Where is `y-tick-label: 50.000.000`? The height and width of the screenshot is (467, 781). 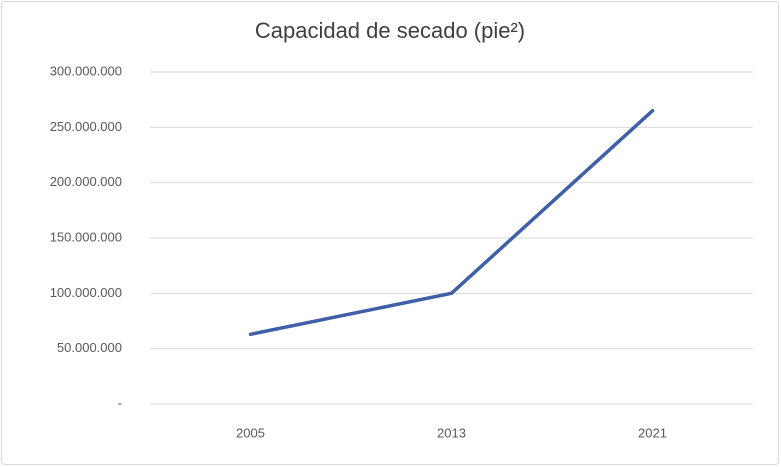
y-tick-label: 50.000.000 is located at coordinates (89, 347).